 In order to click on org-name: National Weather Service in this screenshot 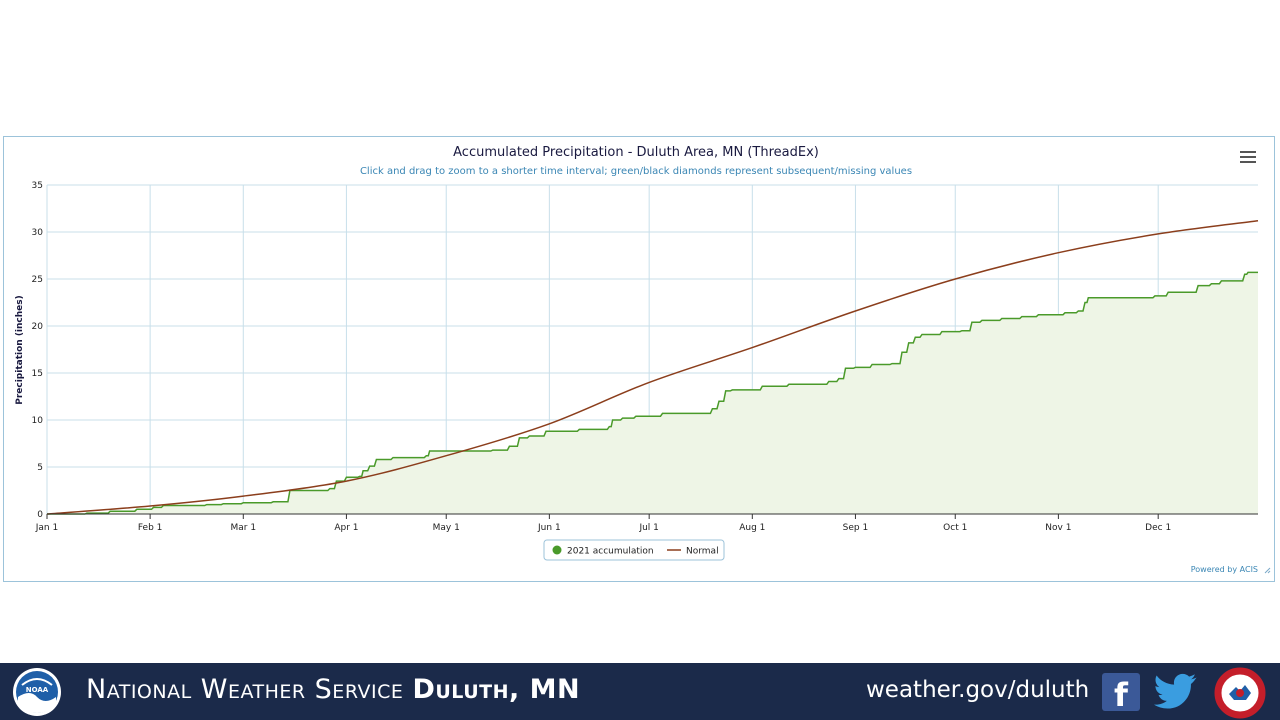, I will do `click(245, 689)`.